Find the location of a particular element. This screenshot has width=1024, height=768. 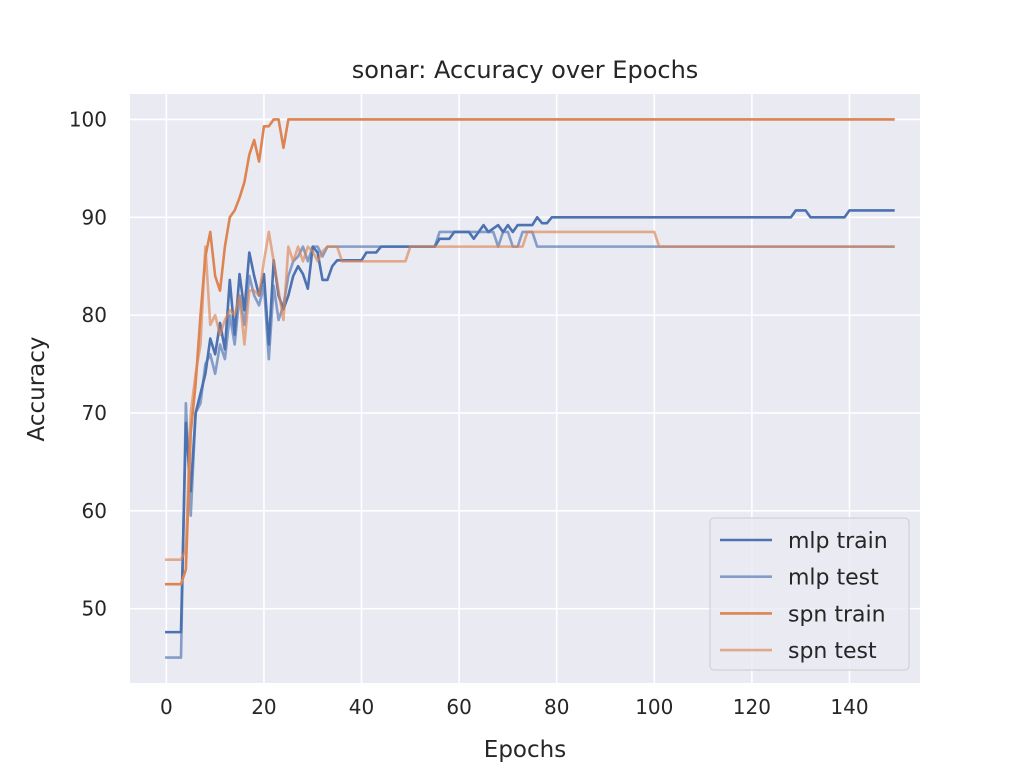

legend-label: mlp train is located at coordinates (838, 541).